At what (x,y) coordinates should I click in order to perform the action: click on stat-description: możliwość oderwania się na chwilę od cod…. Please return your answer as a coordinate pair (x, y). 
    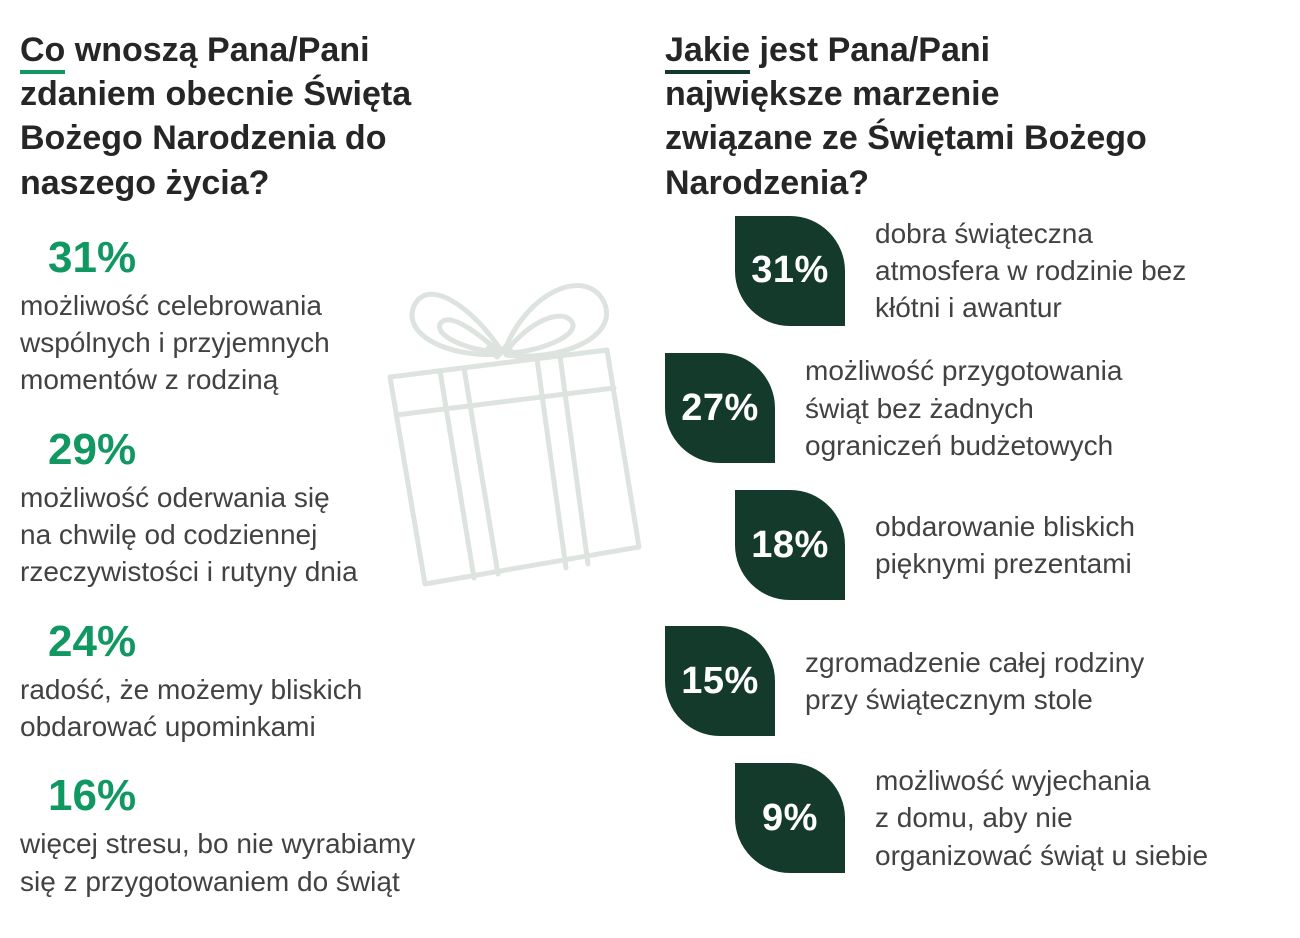
    Looking at the image, I should click on (189, 534).